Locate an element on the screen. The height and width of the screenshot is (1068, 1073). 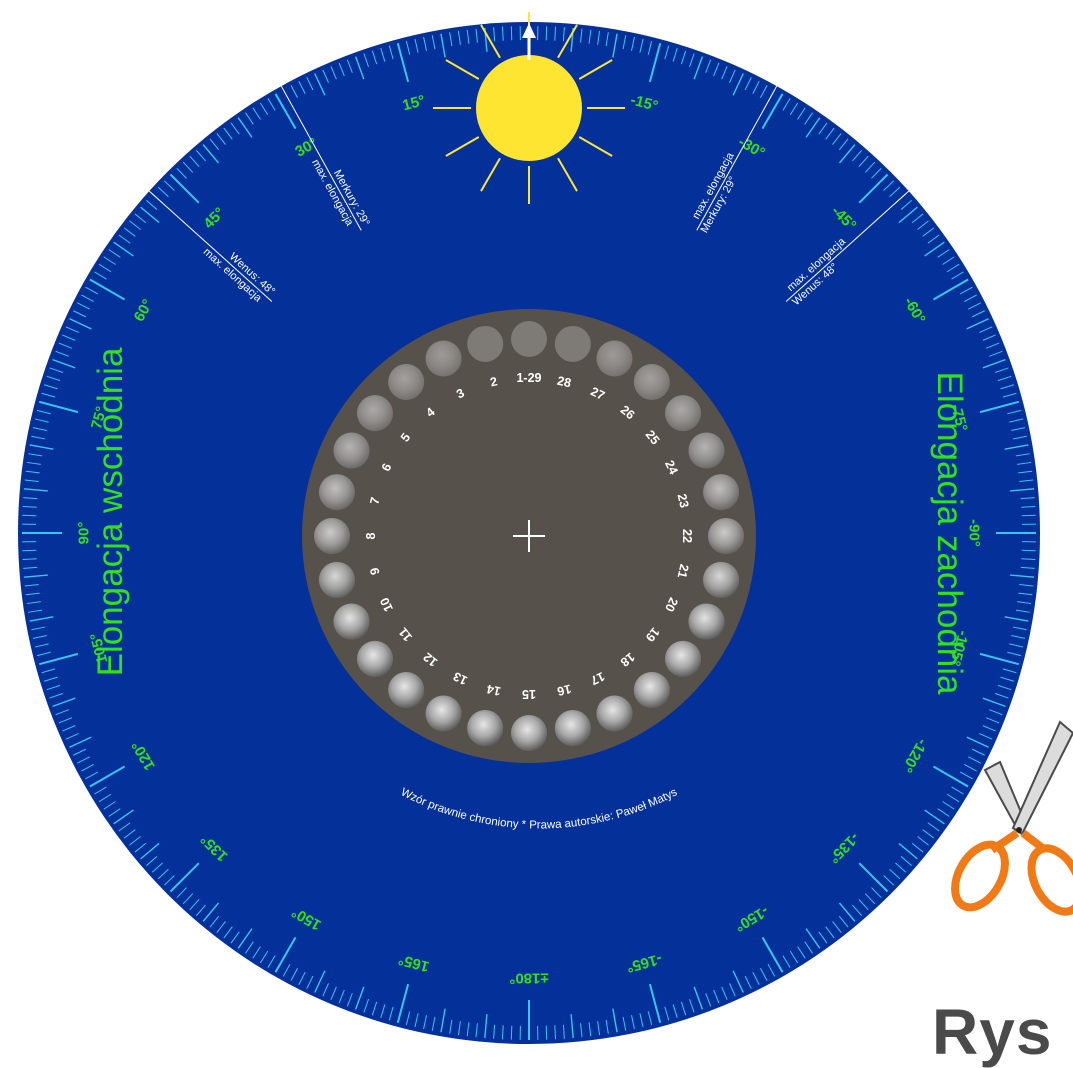
moon-day-number: 1-29 is located at coordinates (528, 378).